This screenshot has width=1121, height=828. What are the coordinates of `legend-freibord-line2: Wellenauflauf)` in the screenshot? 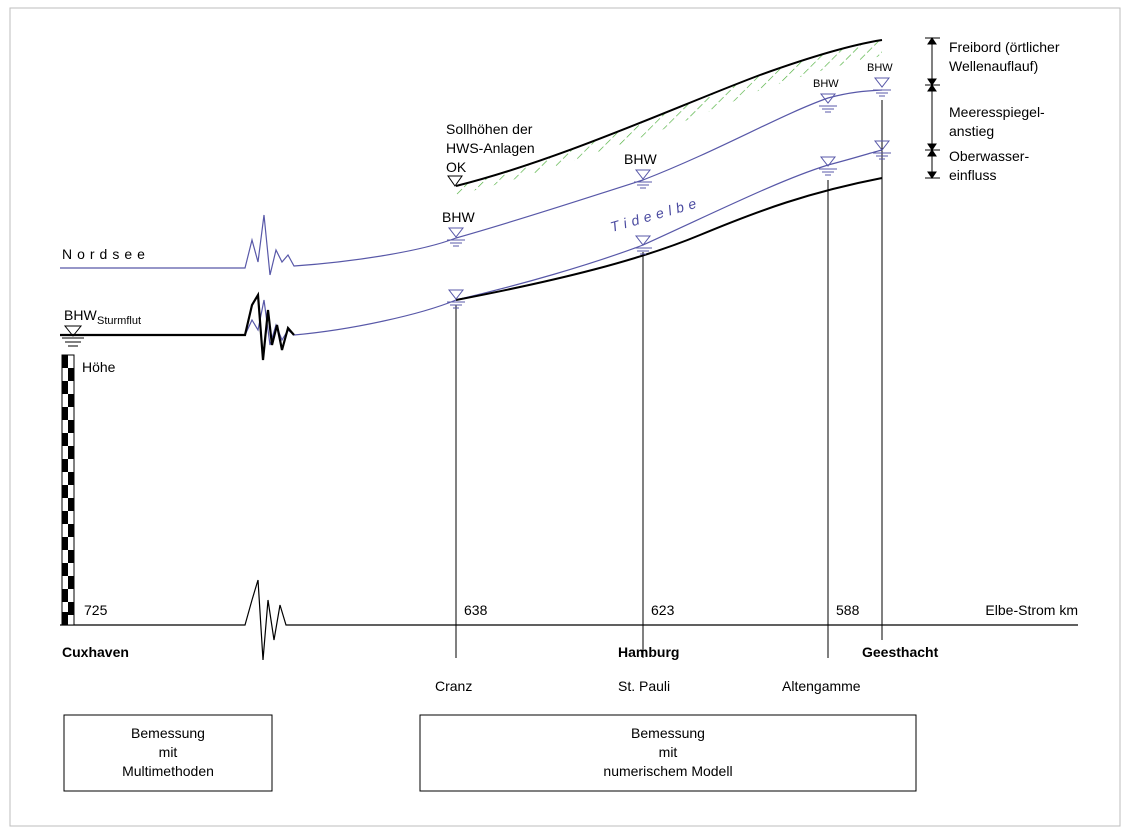 It's located at (993, 66).